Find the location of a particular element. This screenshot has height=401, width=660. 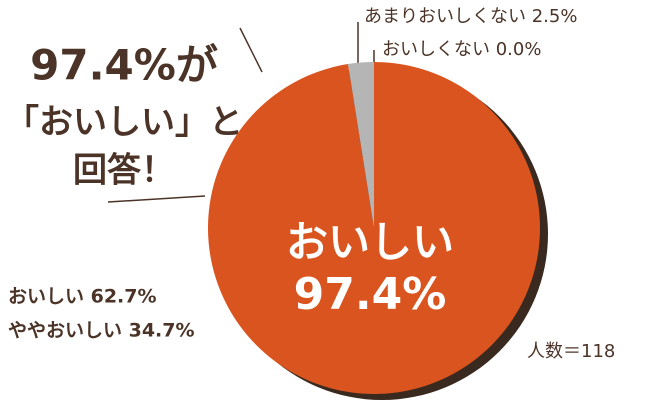

slice-label: おいしくない 0.0% is located at coordinates (461, 49).